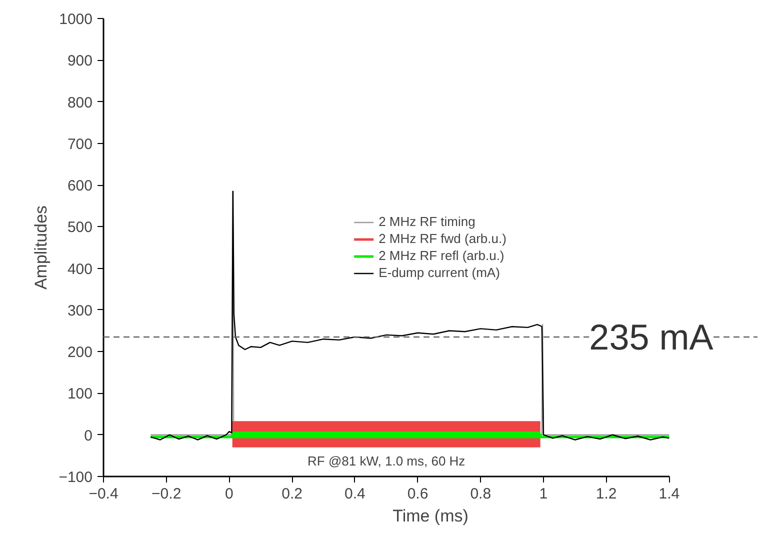 The height and width of the screenshot is (546, 762). Describe the element at coordinates (439, 272) in the screenshot. I see `legend-label: E-dump current (mA)` at that location.